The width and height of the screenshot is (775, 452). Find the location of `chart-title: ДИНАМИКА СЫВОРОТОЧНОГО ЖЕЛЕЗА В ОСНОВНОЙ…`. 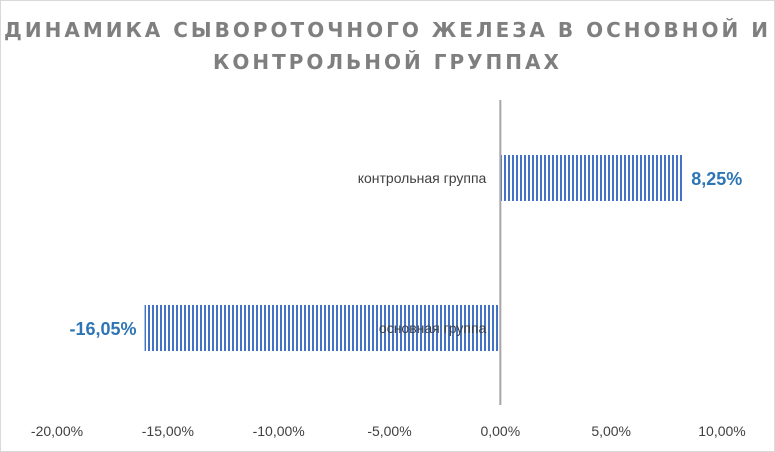

chart-title: ДИНАМИКА СЫВОРОТОЧНОГО ЖЕЛЕЗА В ОСНОВНОЙ… is located at coordinates (387, 46).